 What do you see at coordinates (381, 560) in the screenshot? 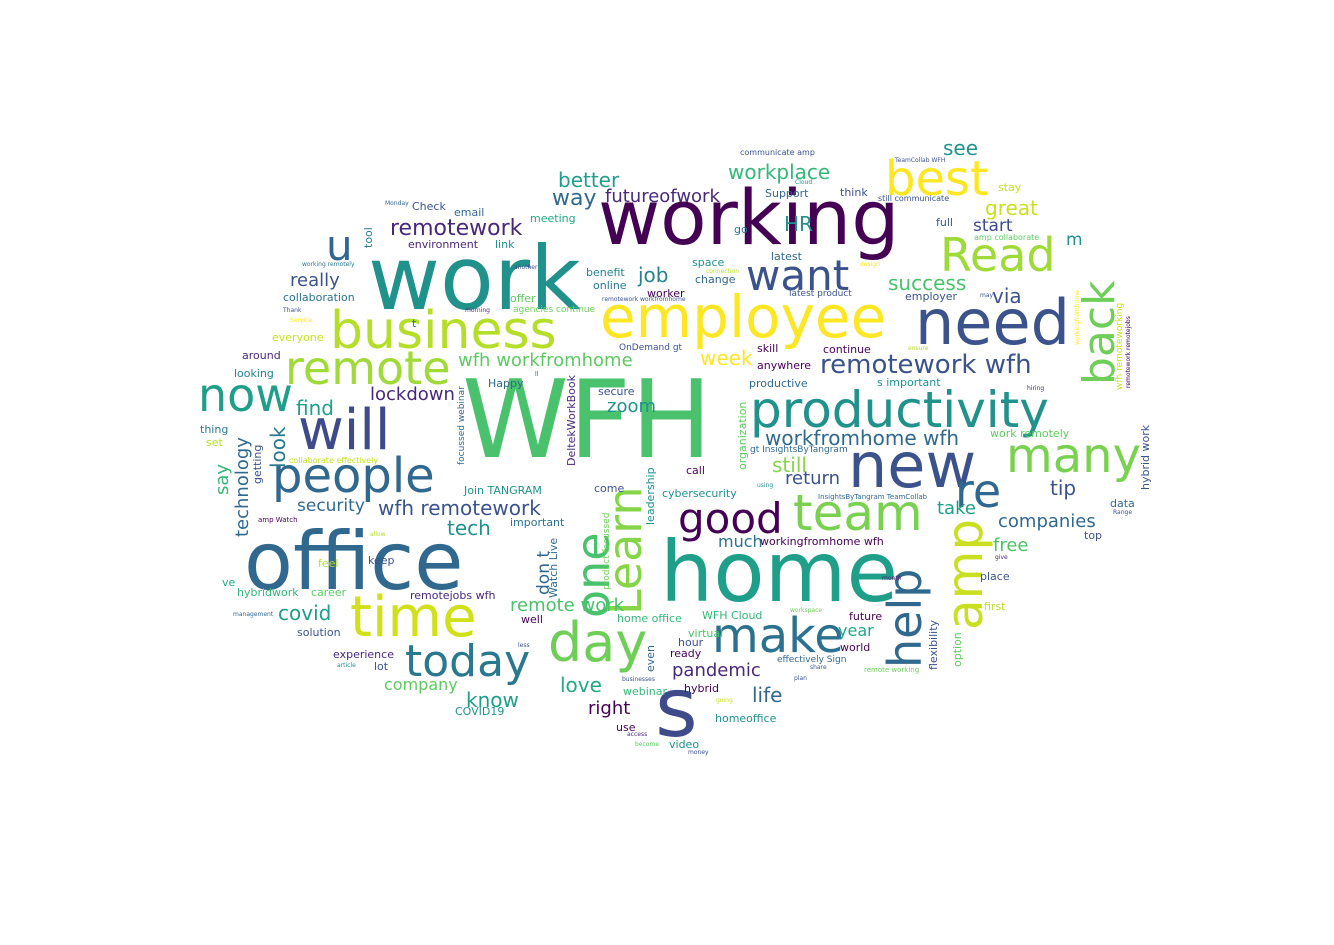
I see `word: keep` at bounding box center [381, 560].